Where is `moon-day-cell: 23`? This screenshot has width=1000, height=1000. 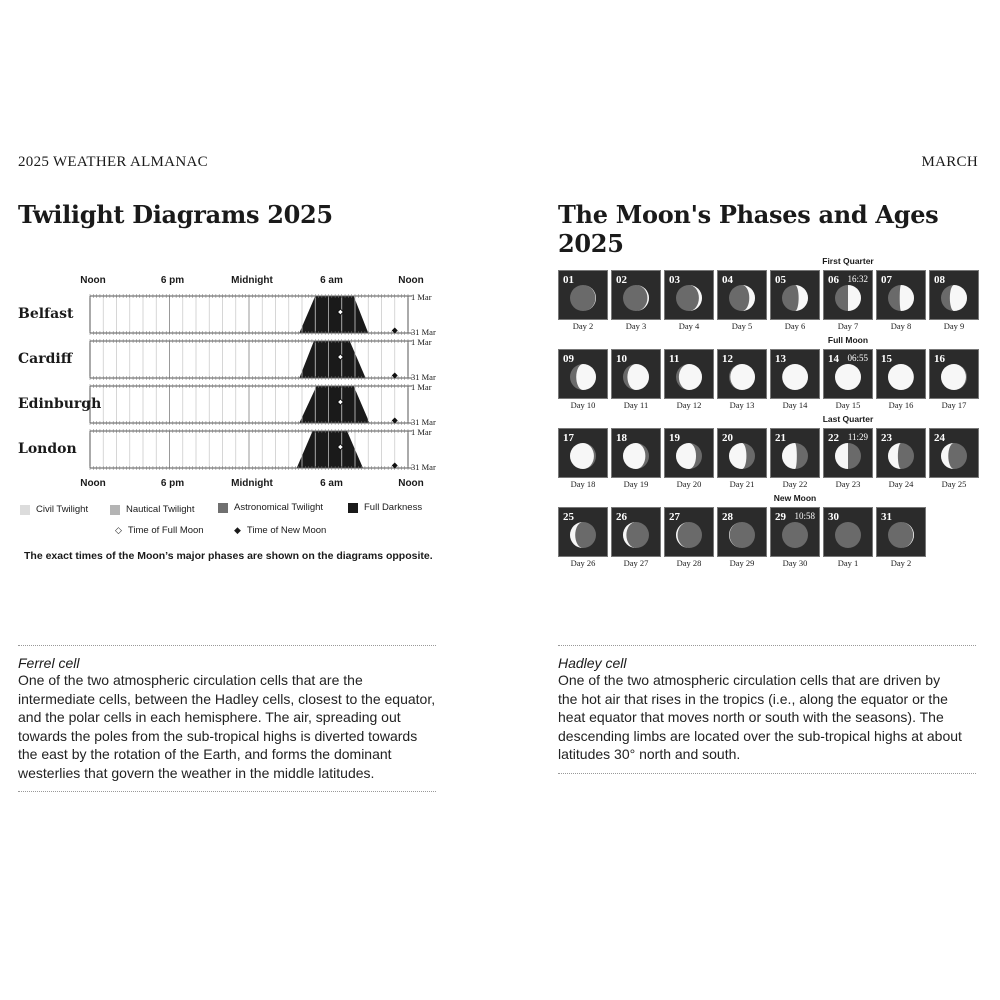
moon-day-cell: 23 is located at coordinates (901, 453).